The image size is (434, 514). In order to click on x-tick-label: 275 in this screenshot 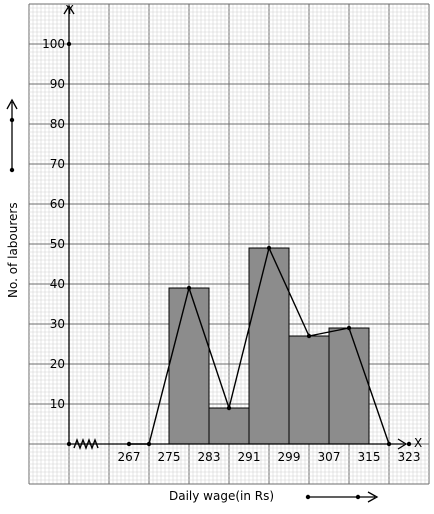, I will do `click(169, 457)`.